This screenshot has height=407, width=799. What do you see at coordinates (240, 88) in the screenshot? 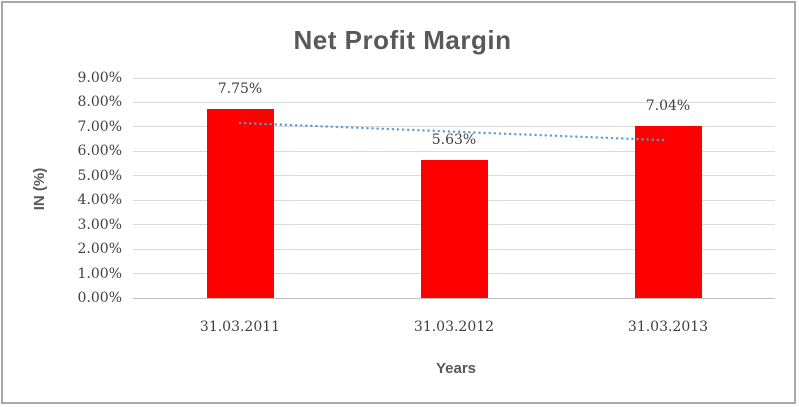
I see `bar-data-label: 7.75%` at bounding box center [240, 88].